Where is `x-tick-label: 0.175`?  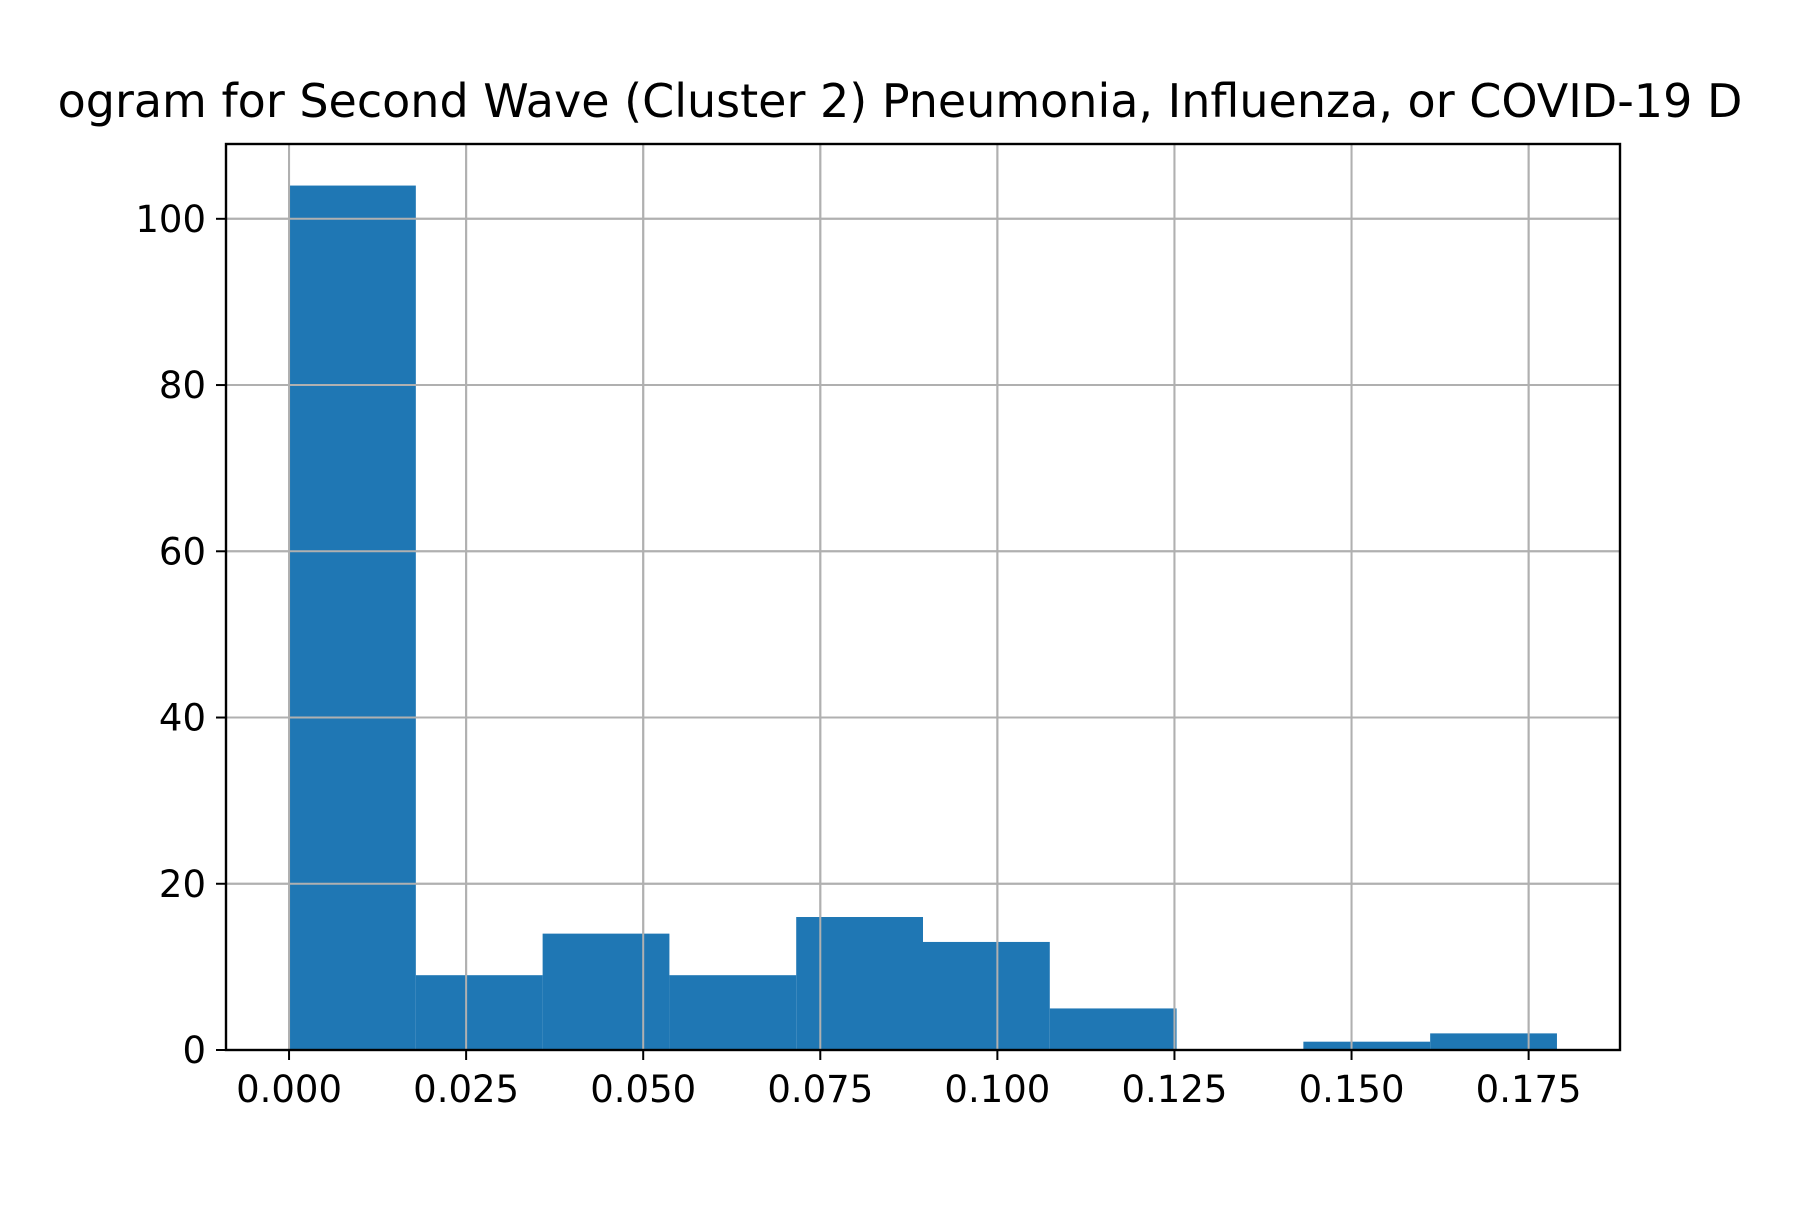
x-tick-label: 0.175 is located at coordinates (1529, 1089).